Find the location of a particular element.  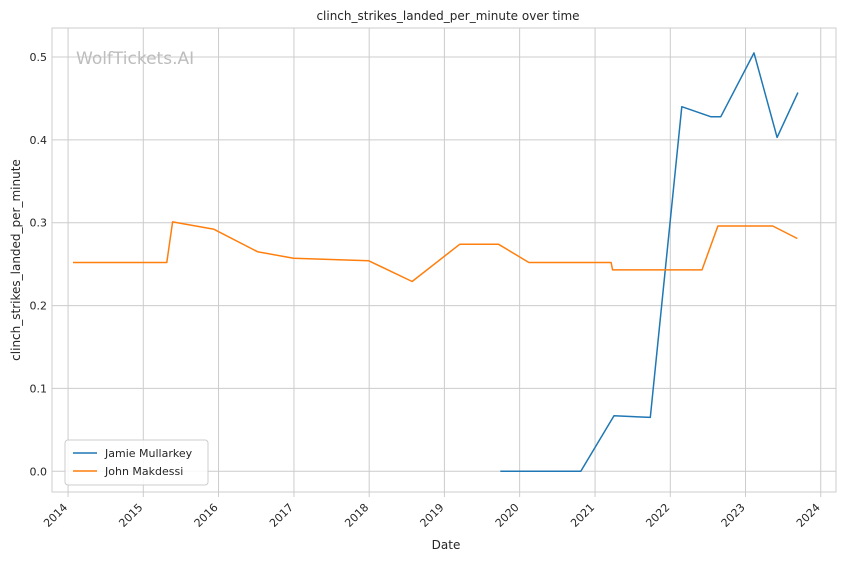

x-tick-label: 2015 is located at coordinates (130, 515).